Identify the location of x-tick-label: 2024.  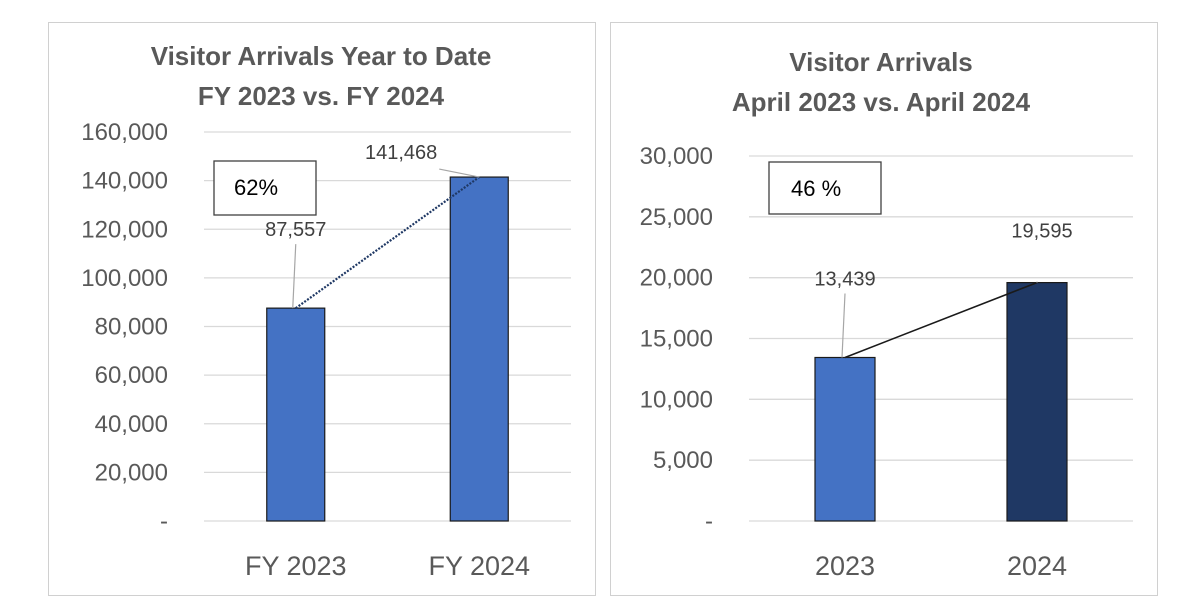
(1037, 566).